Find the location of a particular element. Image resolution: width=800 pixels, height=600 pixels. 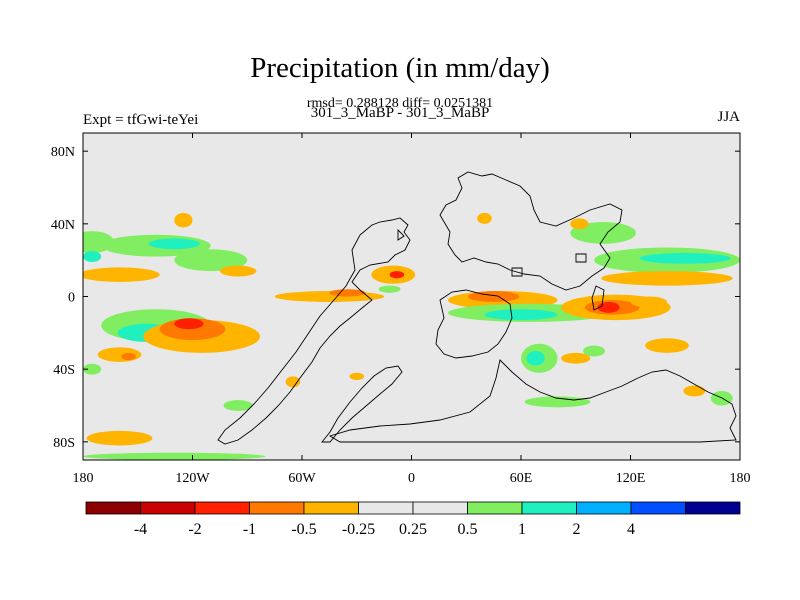

colorbar-label-7: 1 is located at coordinates (522, 529).